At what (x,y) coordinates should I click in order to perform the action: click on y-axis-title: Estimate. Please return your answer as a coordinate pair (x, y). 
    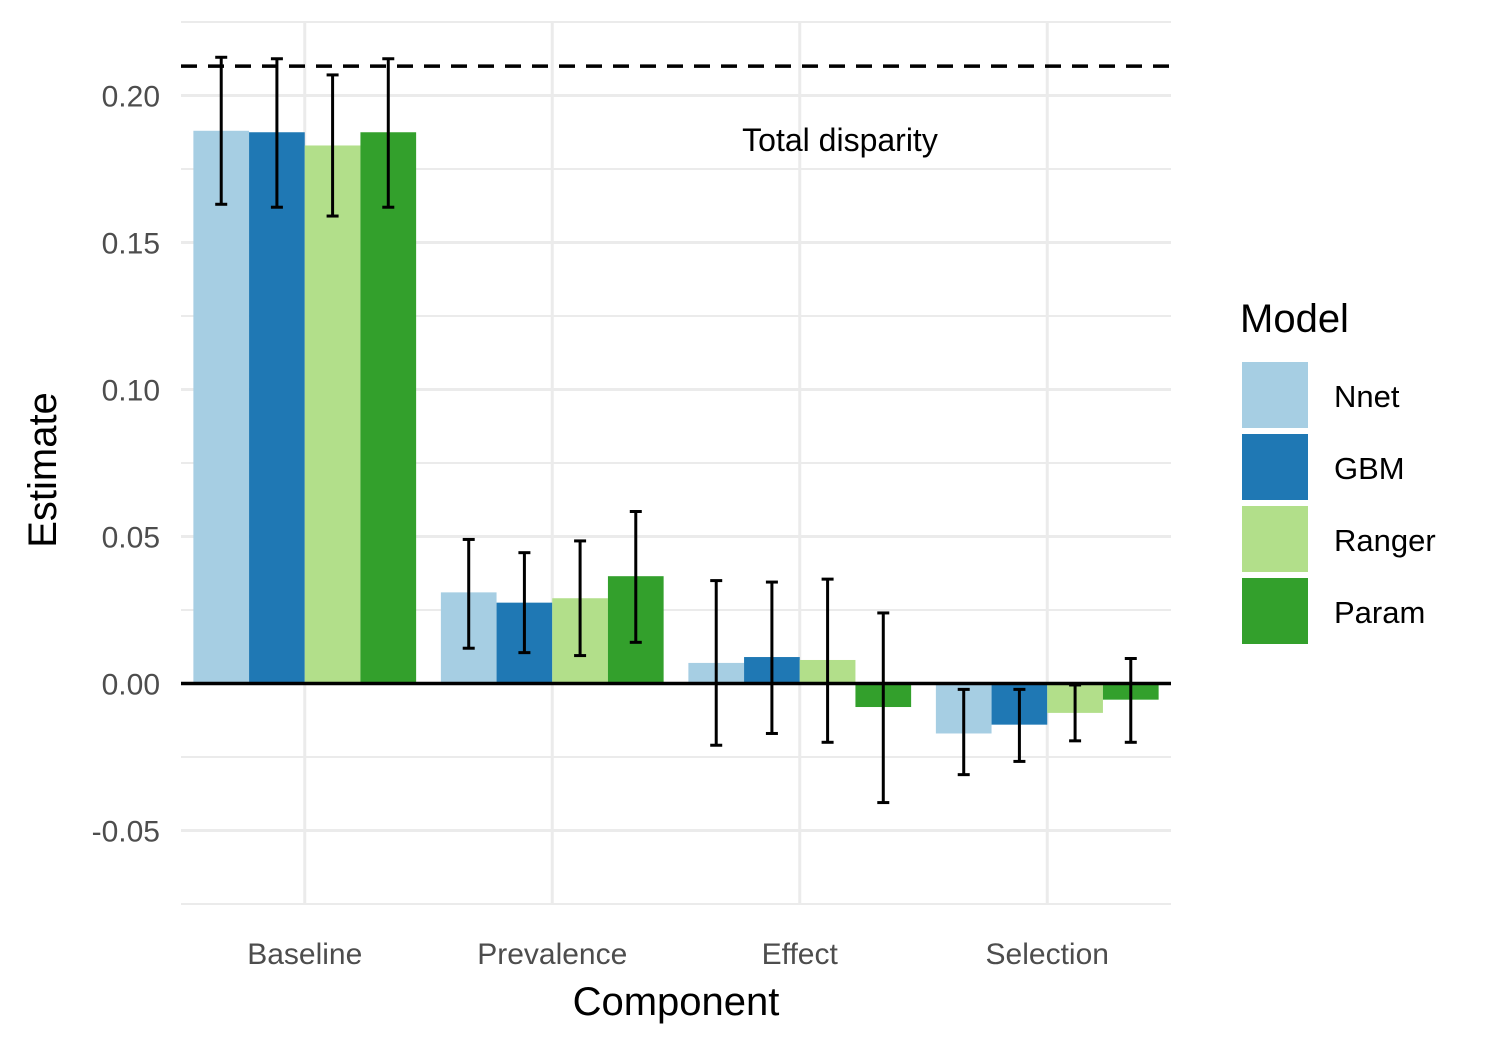
    Looking at the image, I should click on (43, 470).